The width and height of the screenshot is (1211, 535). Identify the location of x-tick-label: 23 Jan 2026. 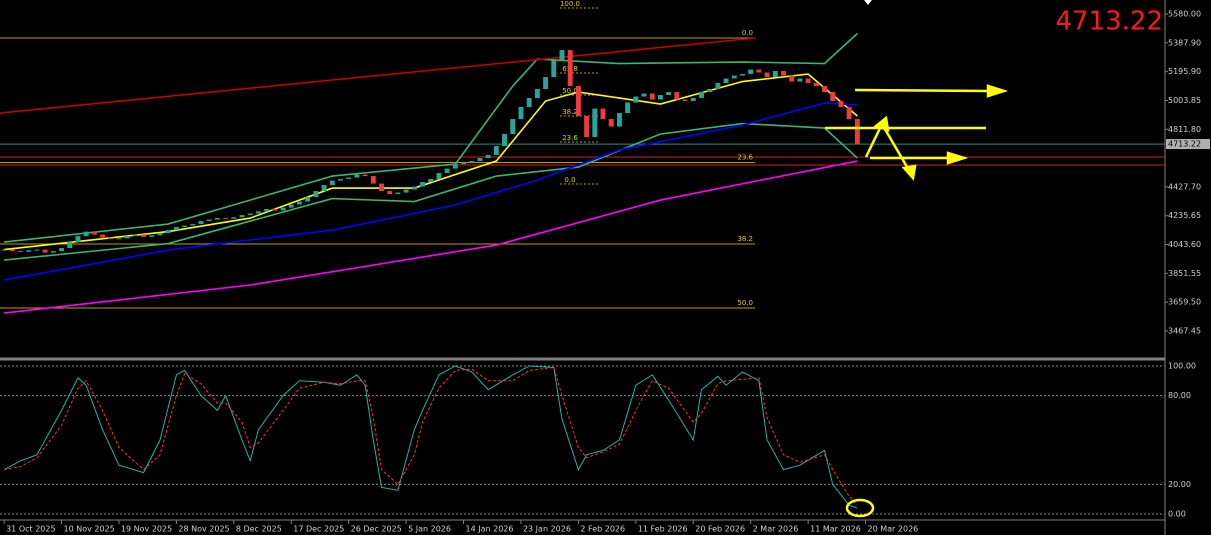
(547, 529).